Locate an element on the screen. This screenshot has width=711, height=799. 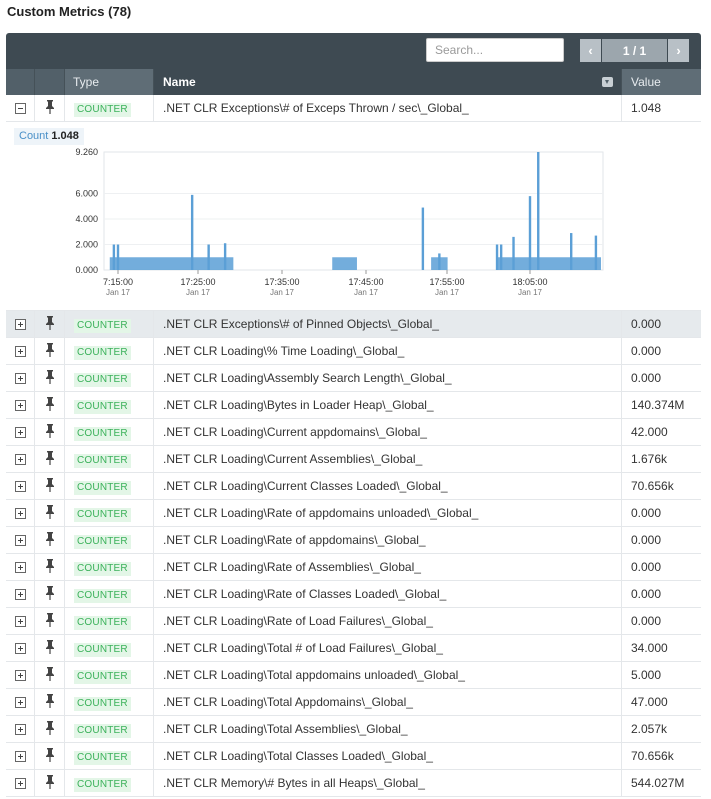
y-tick-label: 4.000 is located at coordinates (86, 219).